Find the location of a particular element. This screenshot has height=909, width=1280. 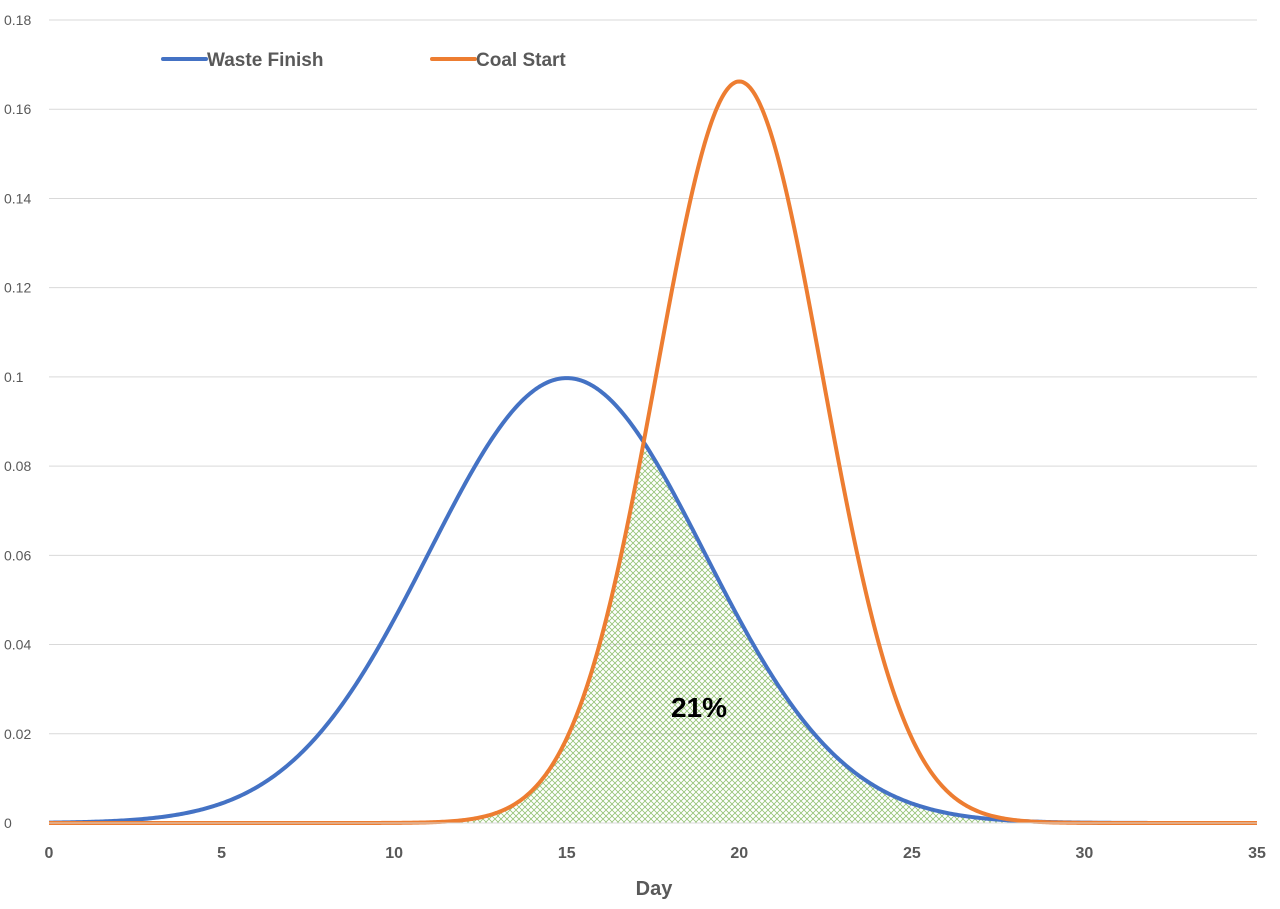

legend-label-coal-start: Coal Start is located at coordinates (521, 60).